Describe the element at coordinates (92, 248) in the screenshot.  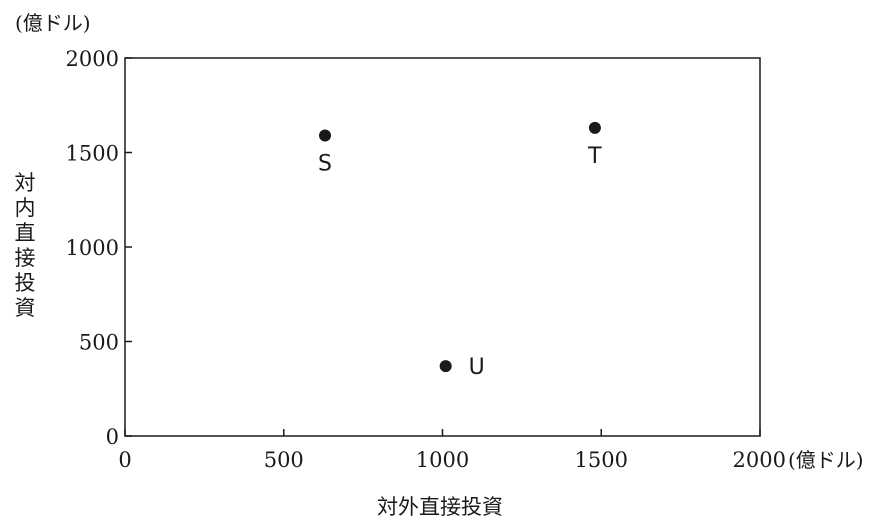
I see `y-tick-label: 1000` at that location.